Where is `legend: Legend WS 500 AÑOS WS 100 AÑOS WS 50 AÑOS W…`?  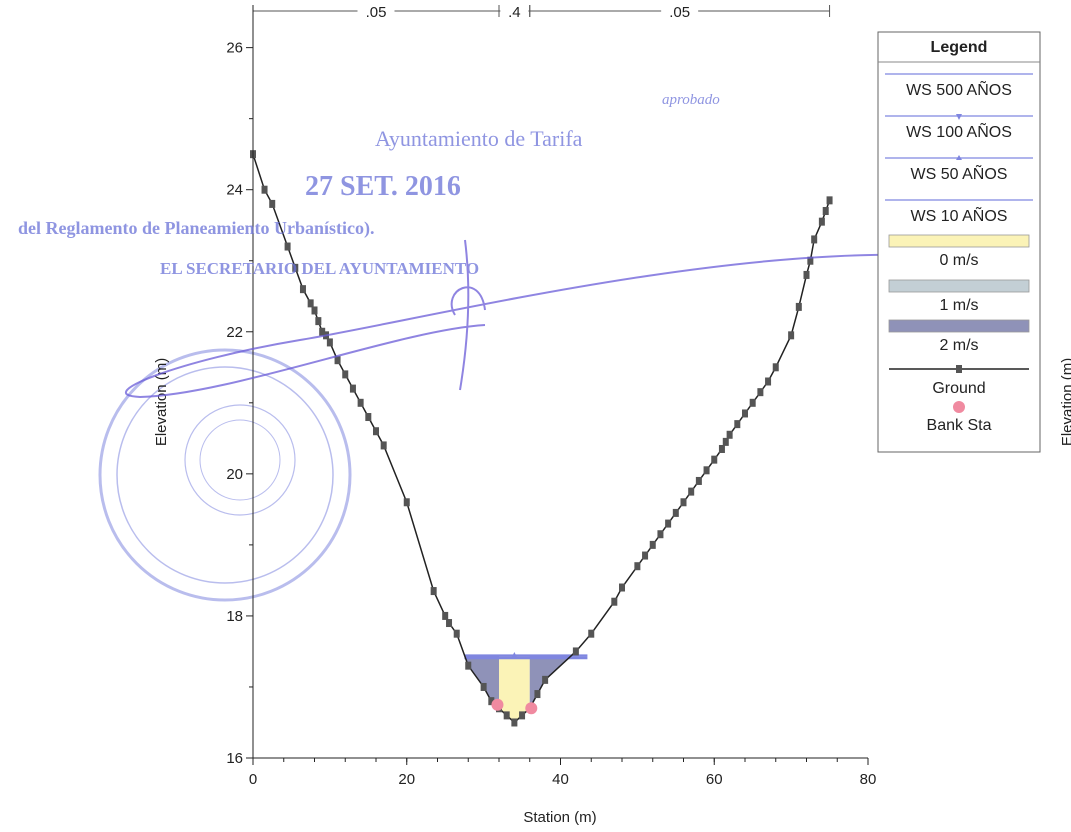
legend: Legend WS 500 AÑOS WS 100 AÑOS WS 50 AÑOS W… is located at coordinates (959, 242).